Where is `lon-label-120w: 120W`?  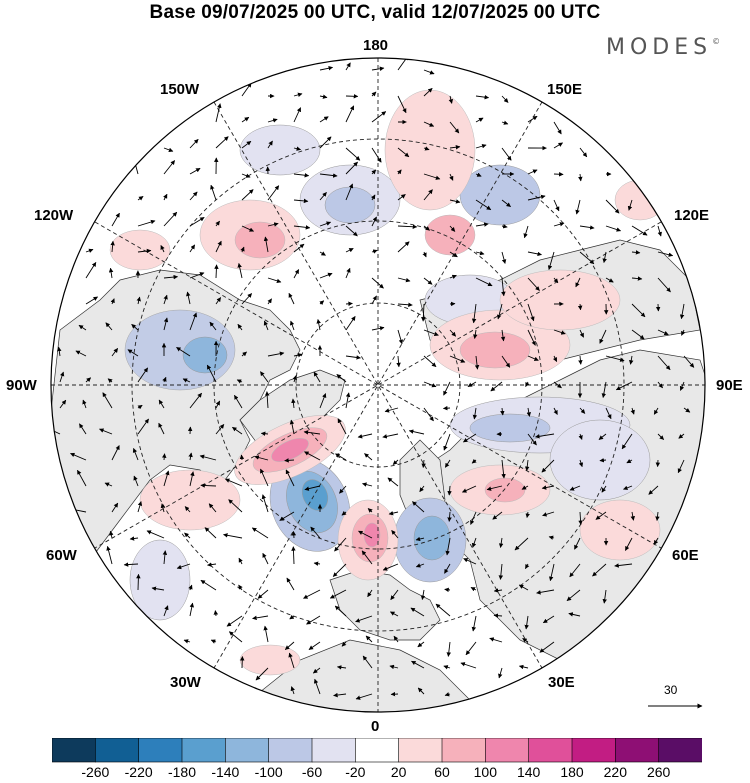 lon-label-120w: 120W is located at coordinates (54, 215).